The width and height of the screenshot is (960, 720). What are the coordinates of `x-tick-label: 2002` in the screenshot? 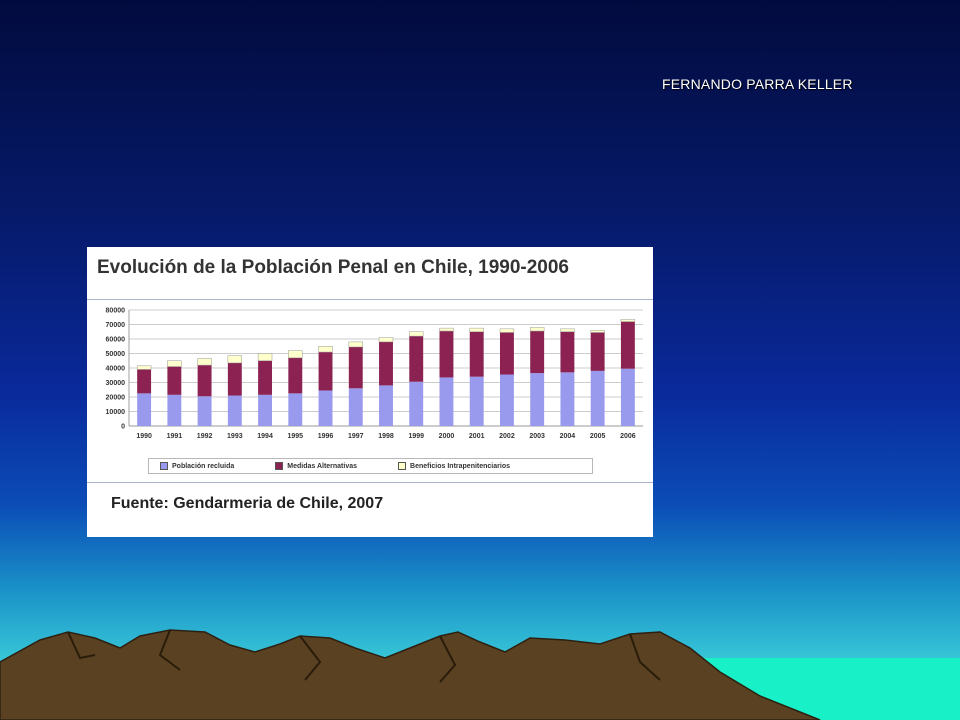 It's located at (507, 436).